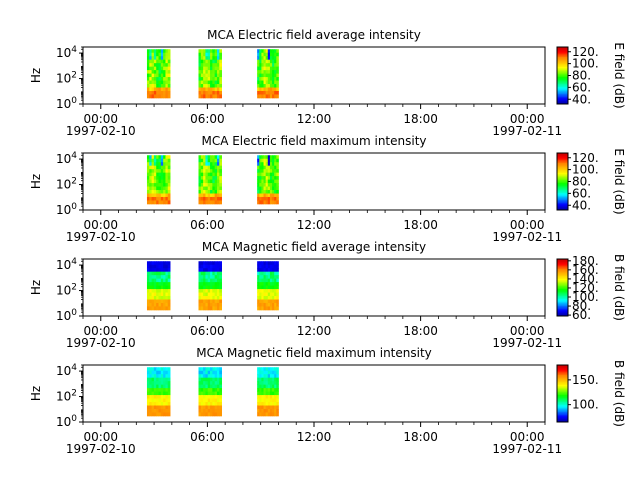  Describe the element at coordinates (207, 119) in the screenshot. I see `x-tick-label: 06:00` at that location.